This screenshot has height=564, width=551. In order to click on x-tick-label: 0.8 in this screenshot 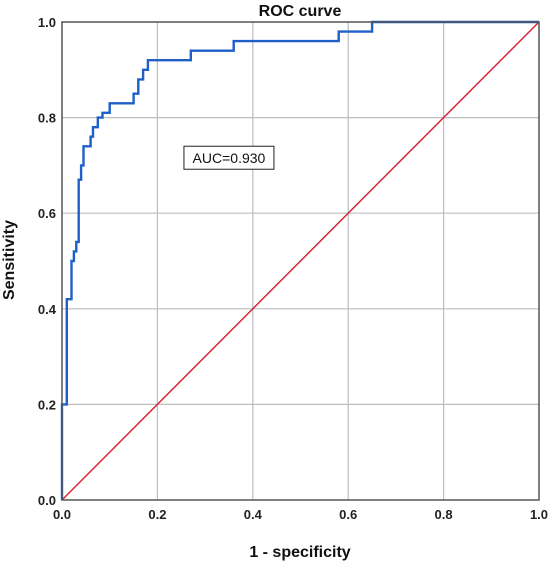, I will do `click(444, 514)`.